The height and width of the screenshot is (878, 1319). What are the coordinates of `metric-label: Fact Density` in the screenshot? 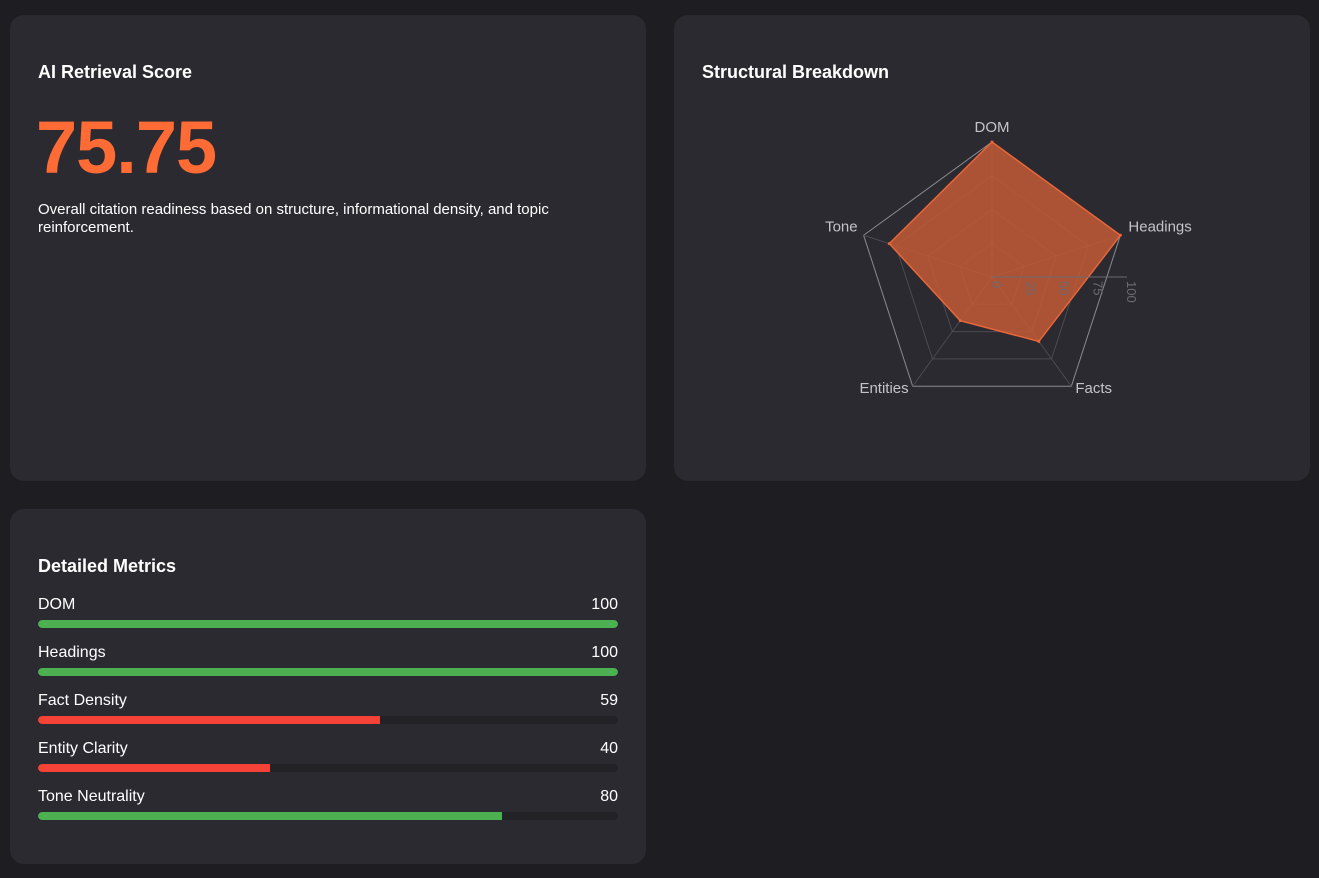 It's located at (82, 700).